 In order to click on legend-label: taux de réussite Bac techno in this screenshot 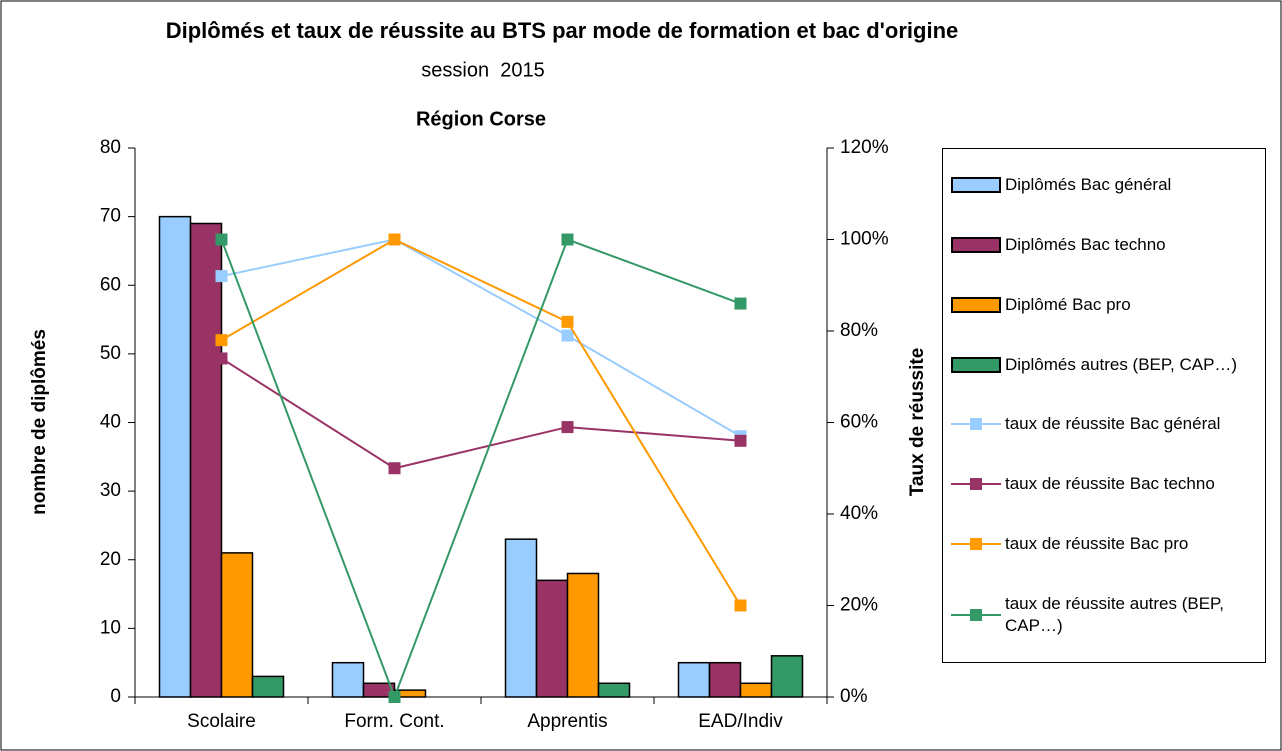, I will do `click(1110, 484)`.